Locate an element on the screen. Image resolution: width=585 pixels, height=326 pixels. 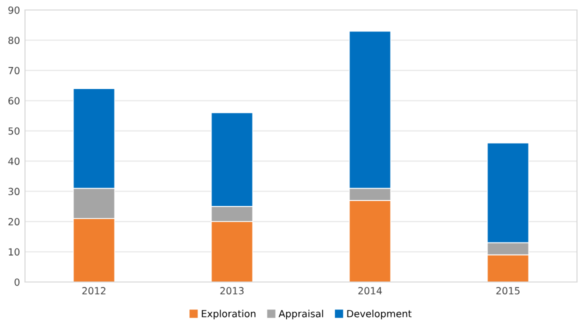
y-tick-label: 70 is located at coordinates (14, 70).